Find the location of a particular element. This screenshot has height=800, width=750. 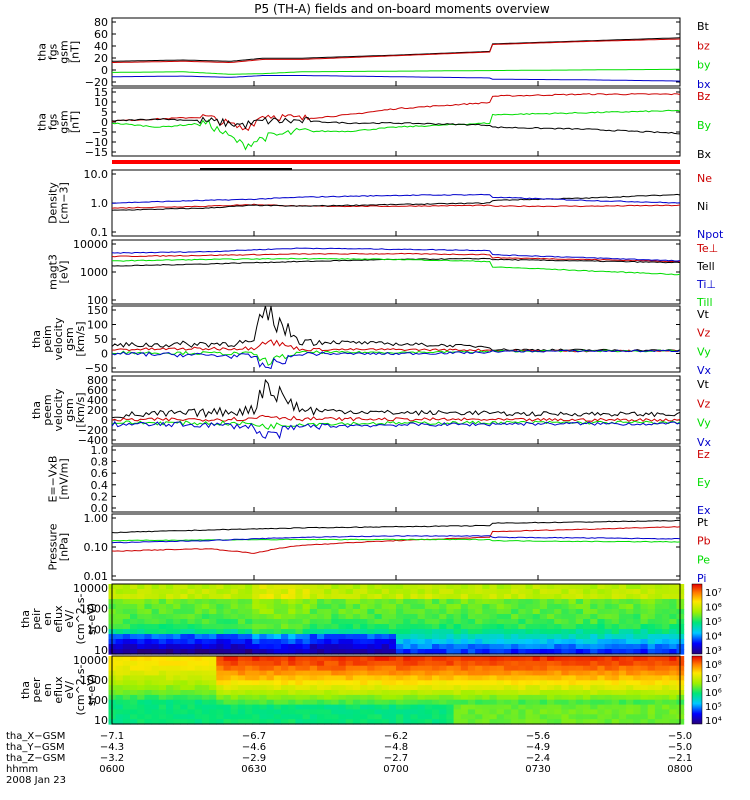

series-Bz is located at coordinates (396, 112).